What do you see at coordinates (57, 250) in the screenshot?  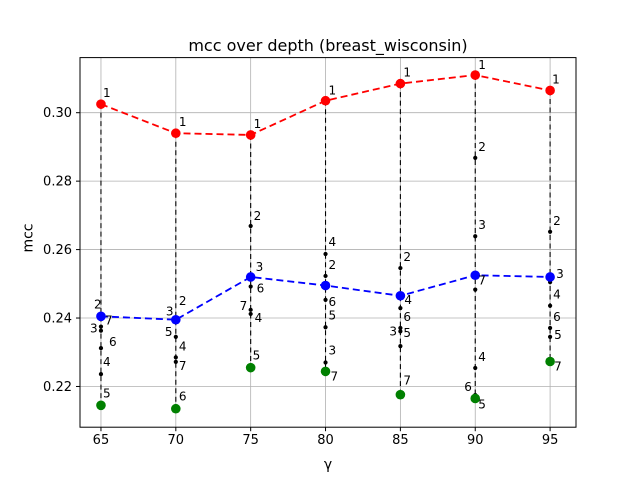 I see `y-tick-label: 0.26` at bounding box center [57, 250].